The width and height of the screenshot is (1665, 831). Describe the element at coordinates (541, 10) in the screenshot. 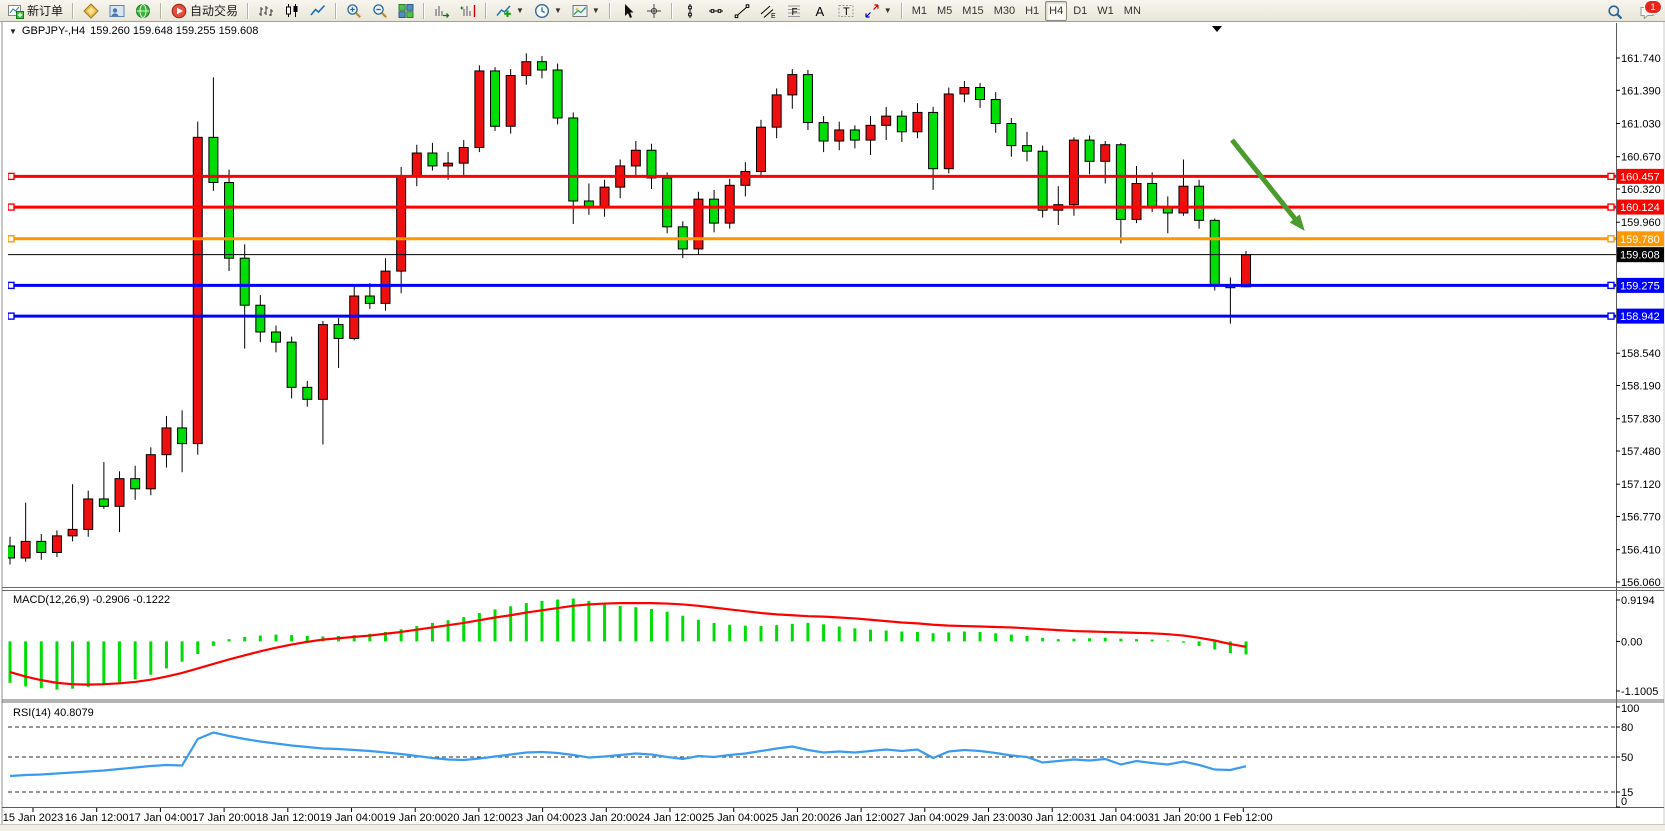

I see `clock-icon` at that location.